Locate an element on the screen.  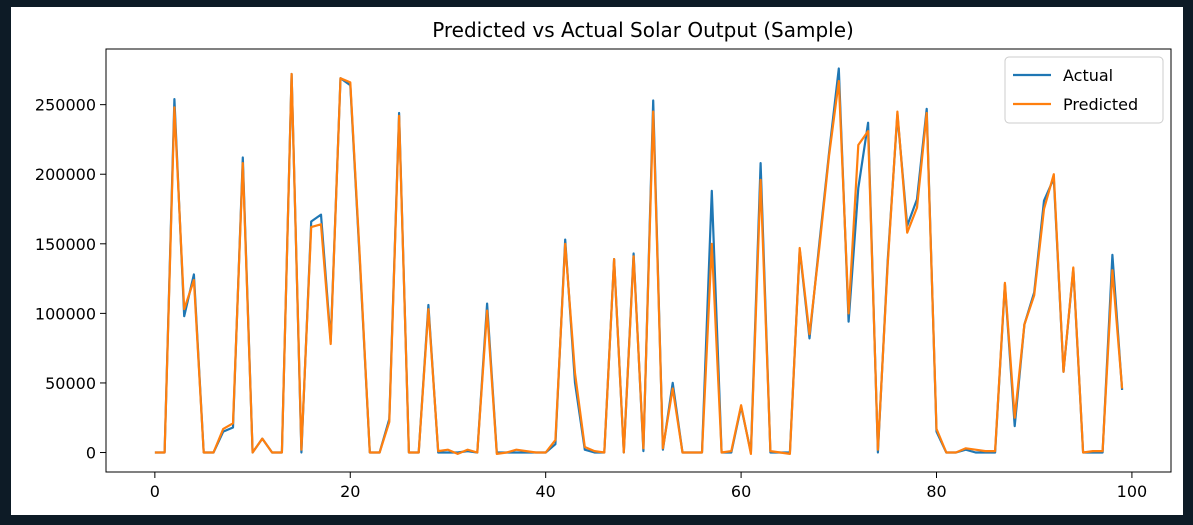
legend-label-actual: Actual is located at coordinates (1088, 75).